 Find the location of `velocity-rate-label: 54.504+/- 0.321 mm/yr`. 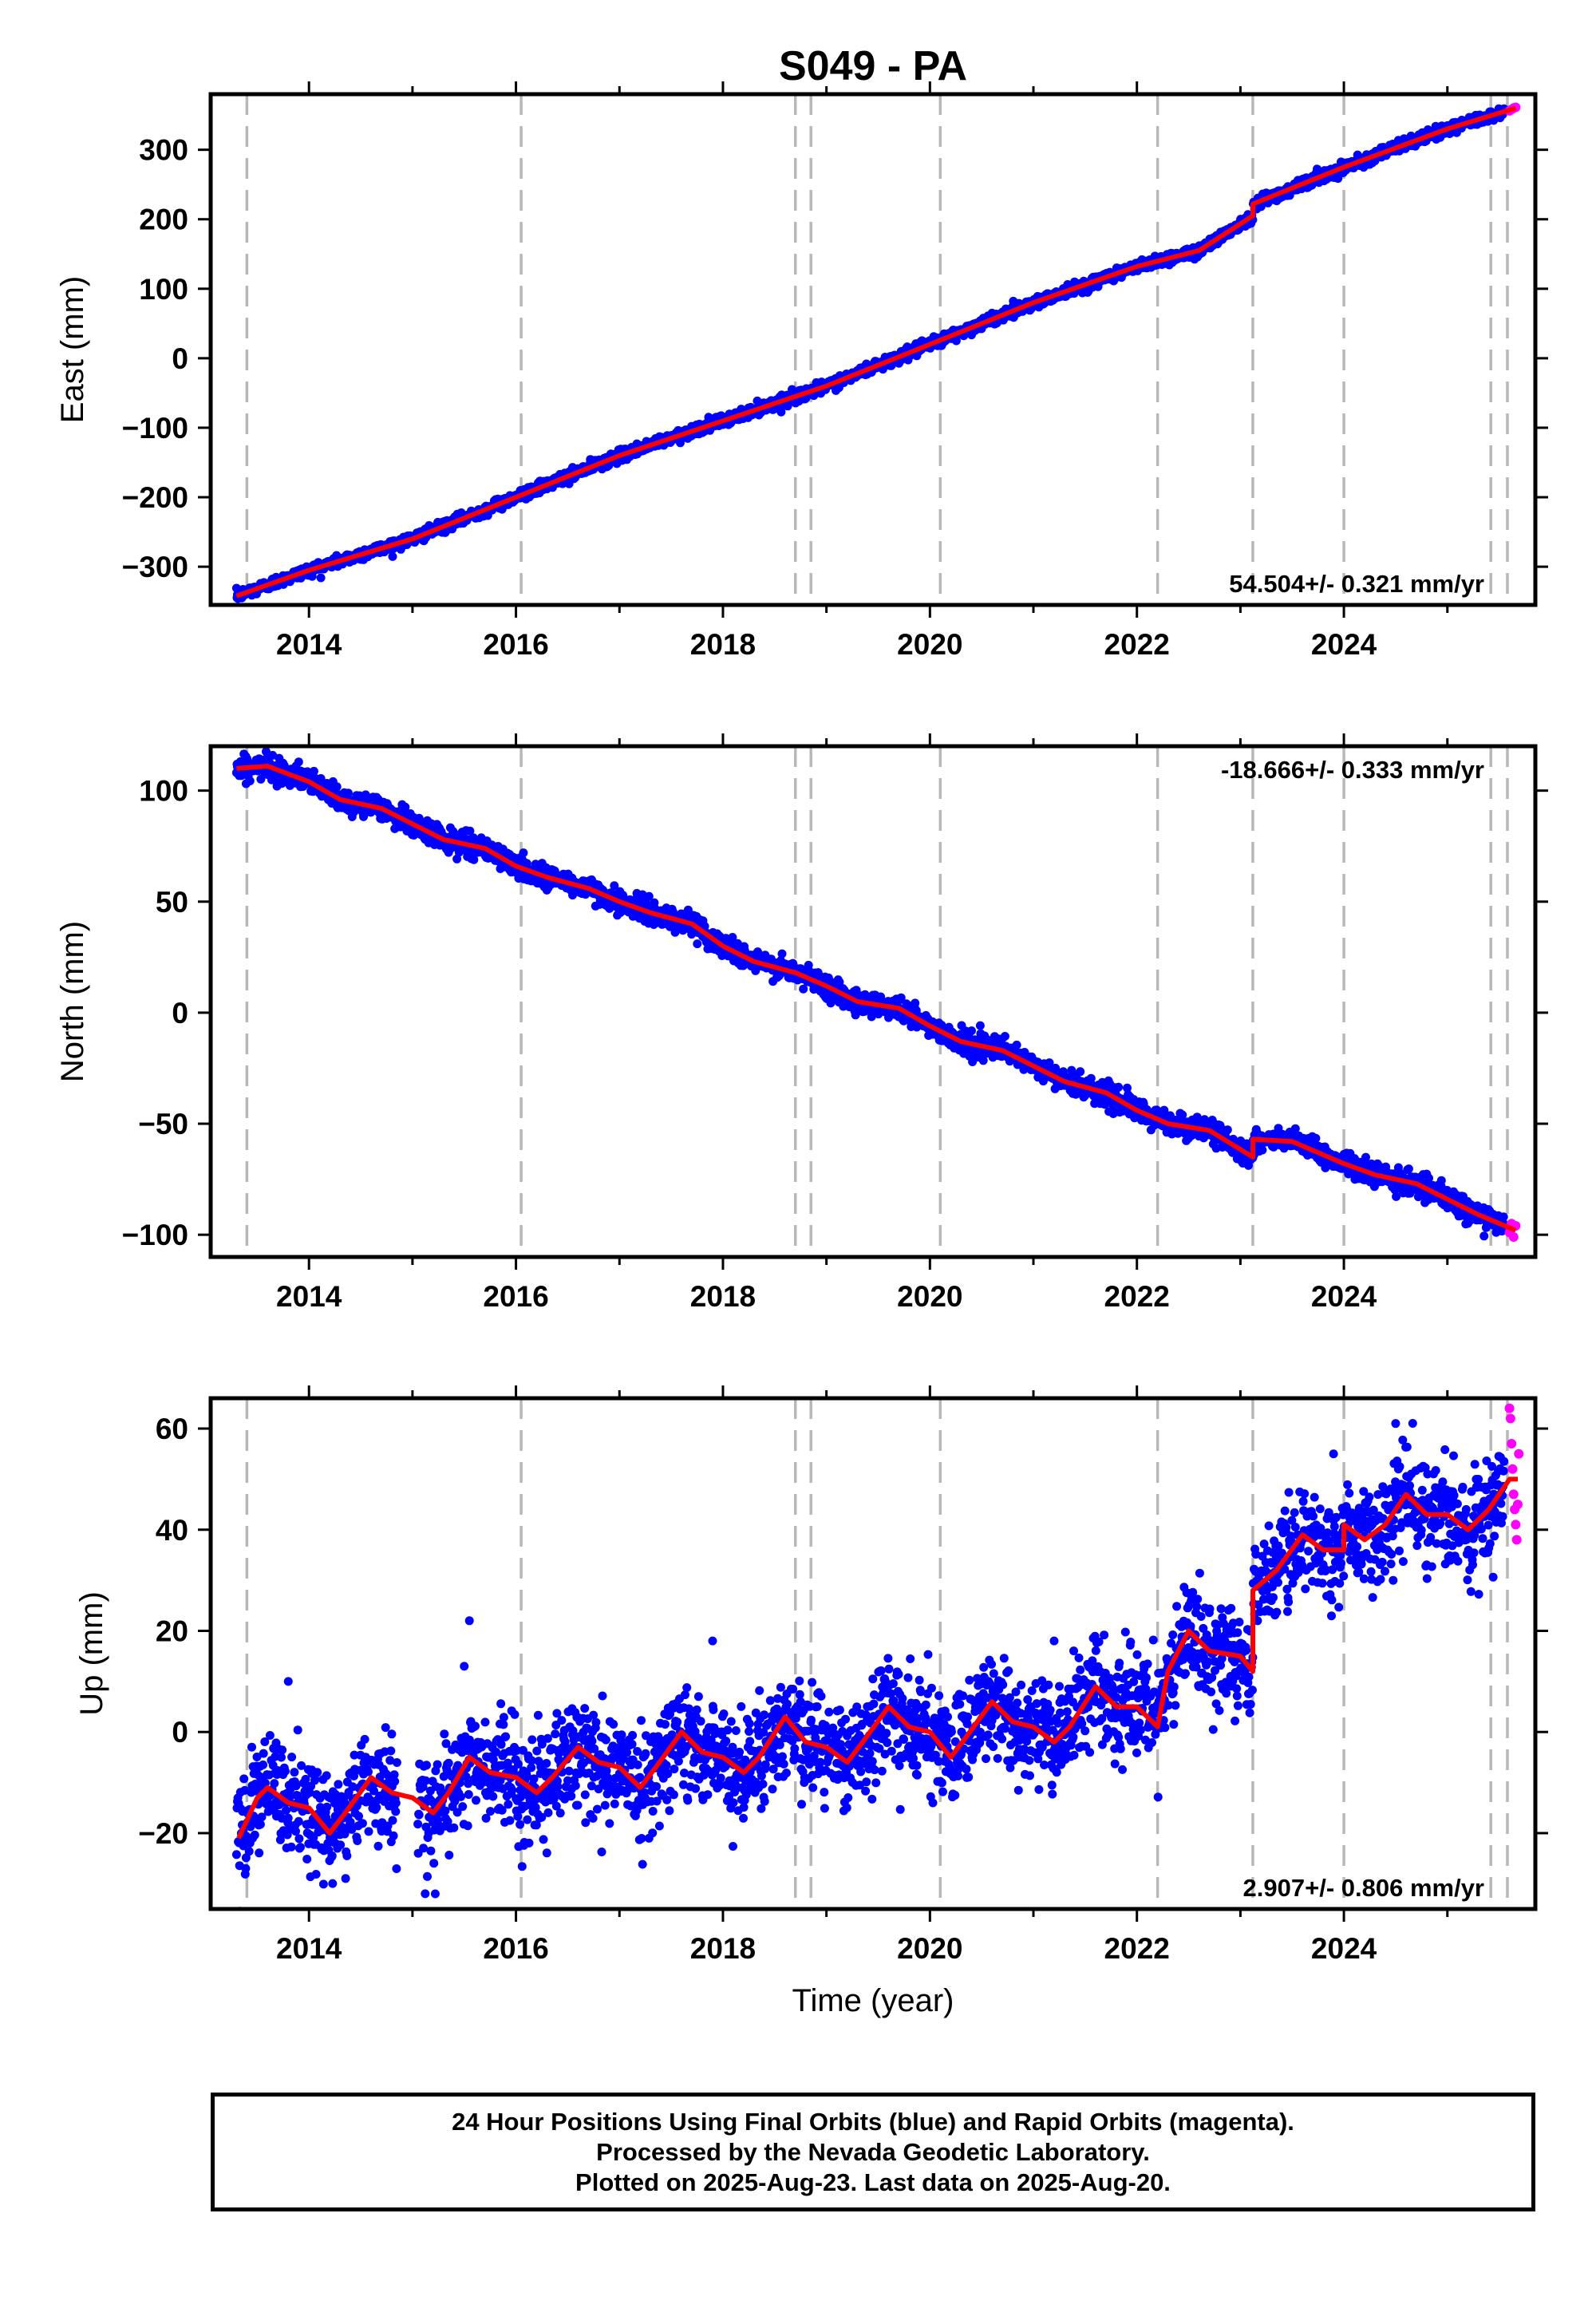

velocity-rate-label: 54.504+/- 0.321 mm/yr is located at coordinates (1356, 584).